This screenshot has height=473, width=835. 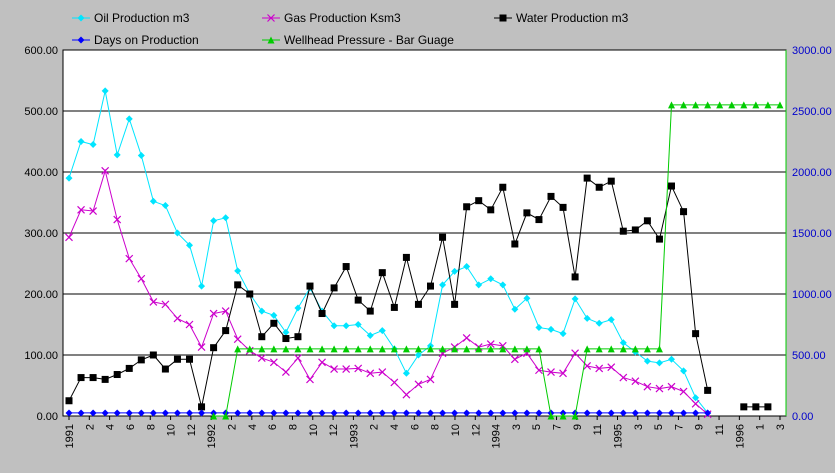 I want to click on legend-label: Wellhead Pressure - Bar Guage, so click(x=369, y=40).